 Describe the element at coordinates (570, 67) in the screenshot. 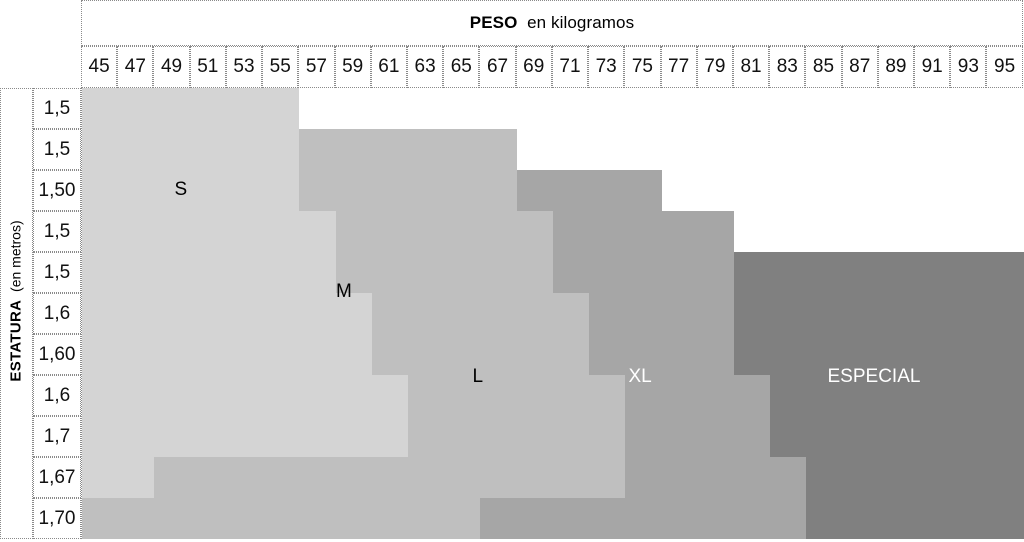

I see `weight-header-cell: 71` at that location.